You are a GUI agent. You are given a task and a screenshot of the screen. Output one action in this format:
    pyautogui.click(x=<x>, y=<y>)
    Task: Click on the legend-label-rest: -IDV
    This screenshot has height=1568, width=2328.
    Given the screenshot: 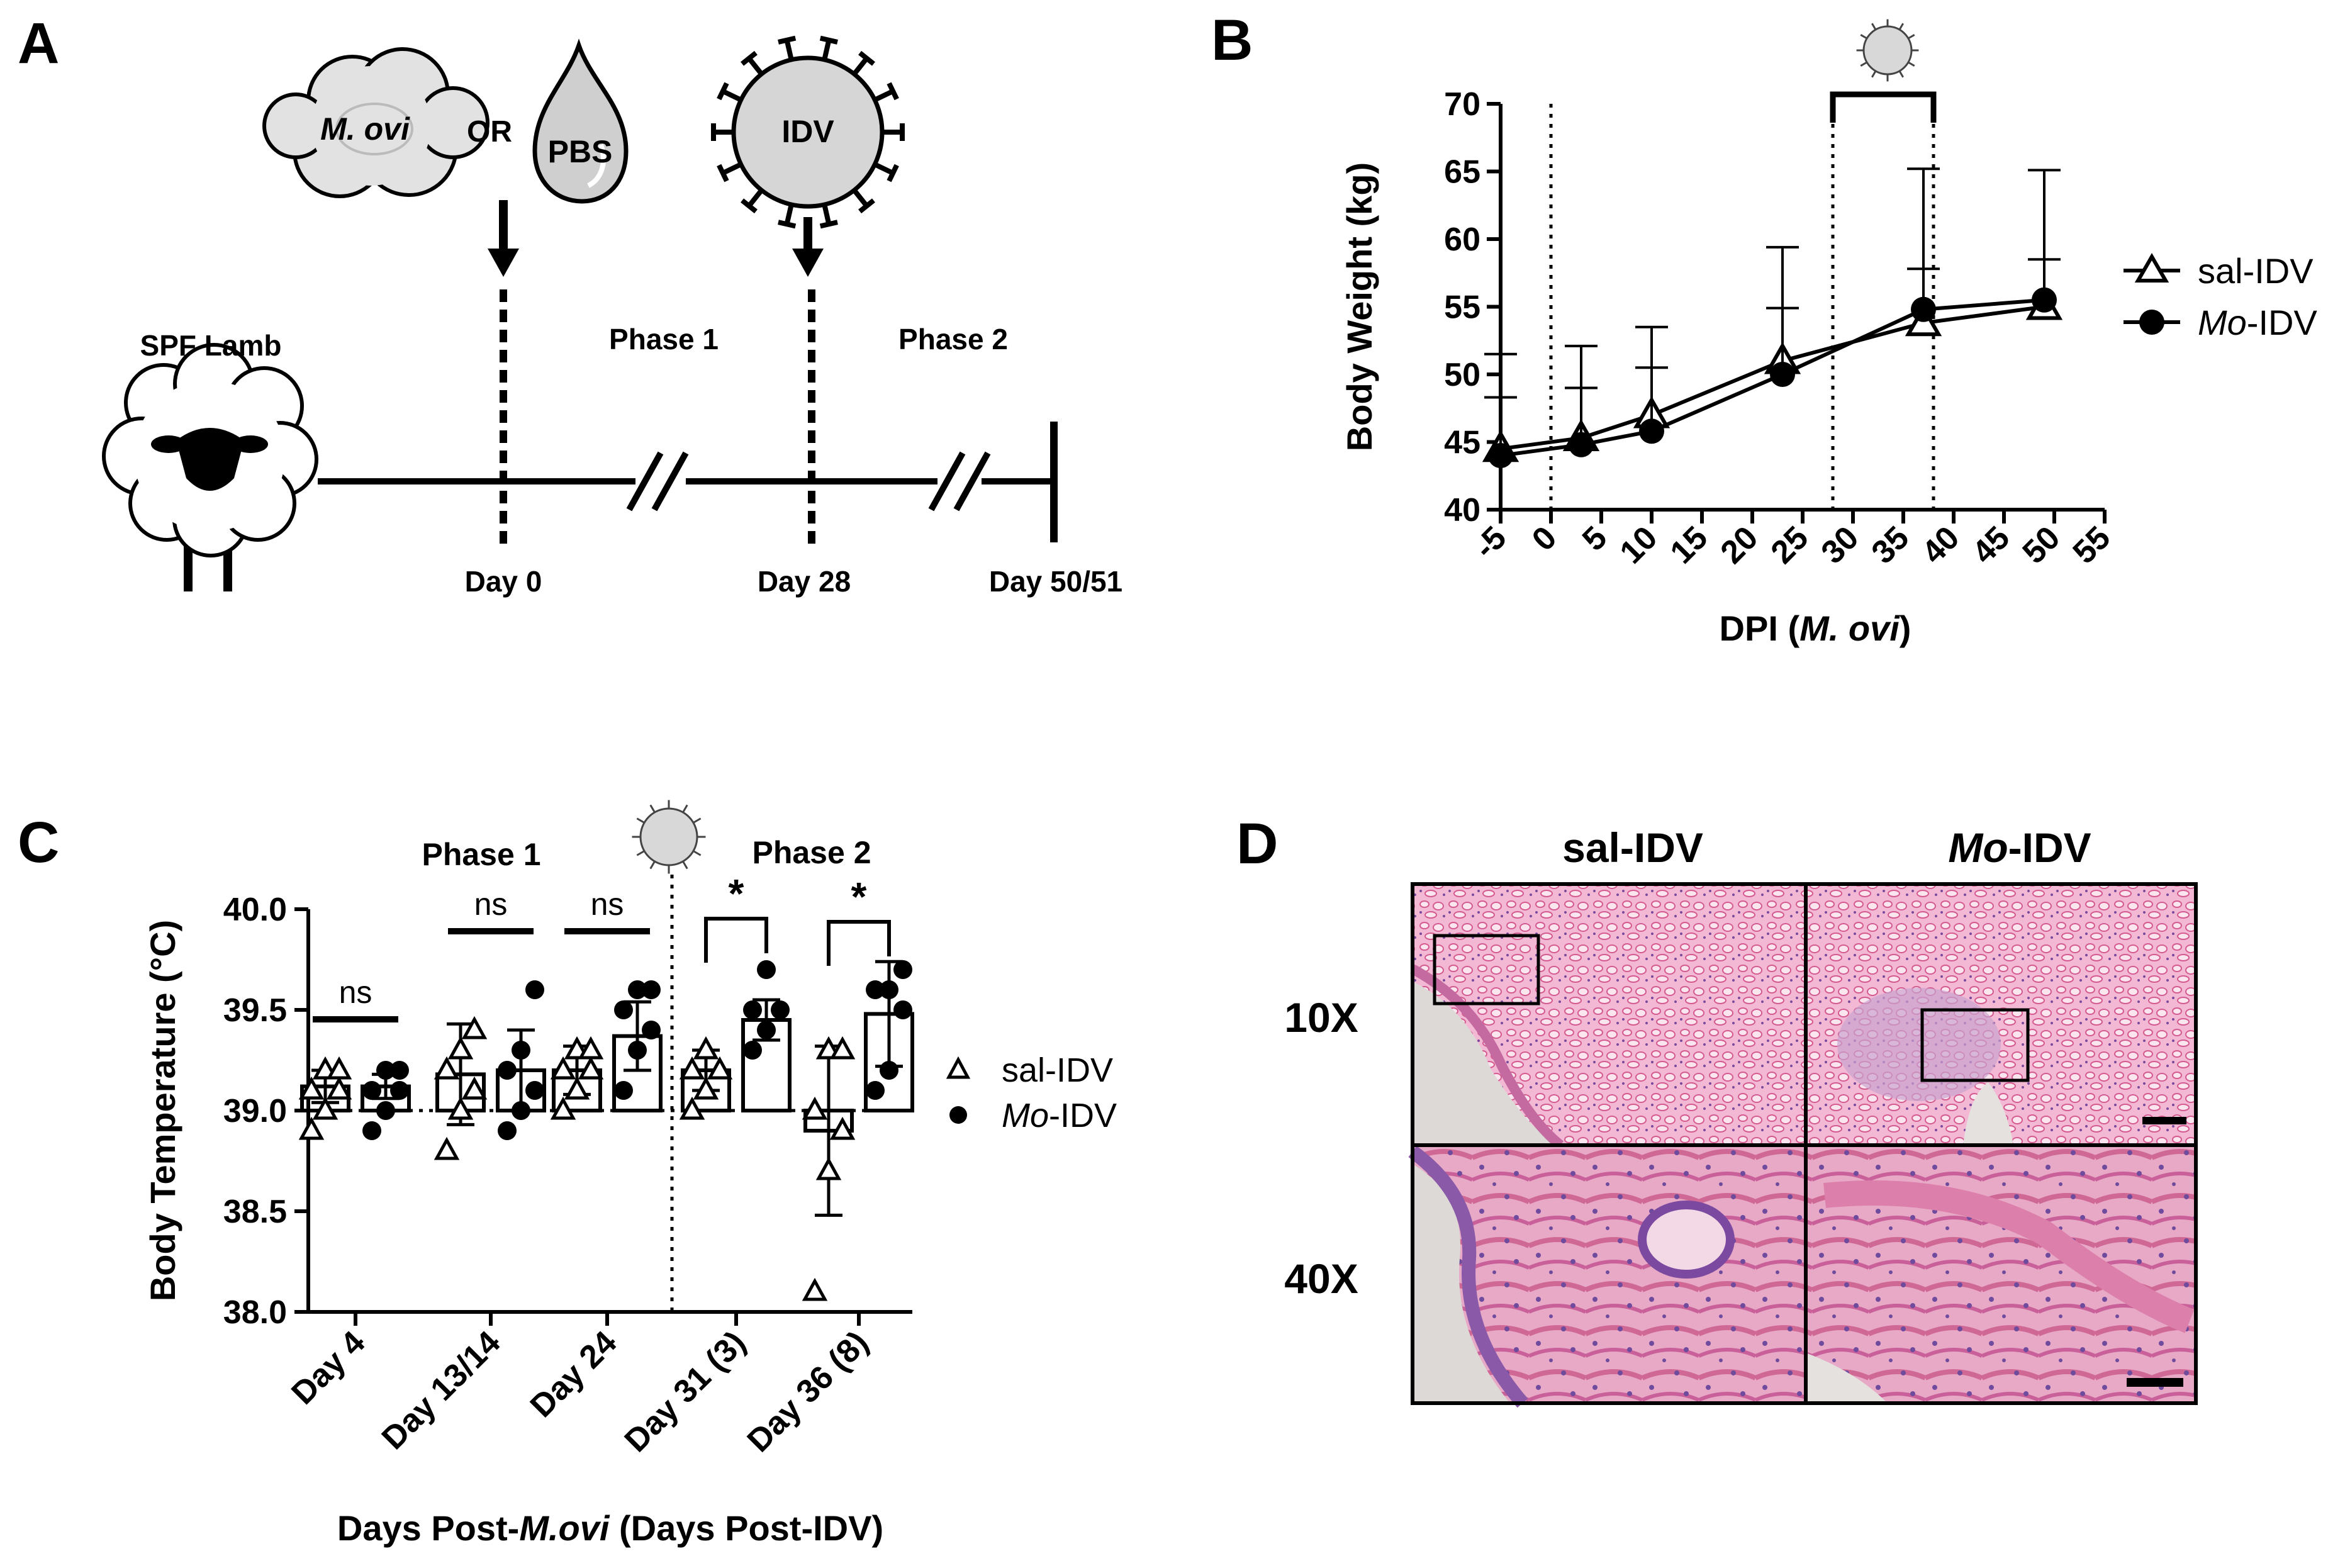 What is the action you would take?
    pyautogui.click(x=2282, y=322)
    